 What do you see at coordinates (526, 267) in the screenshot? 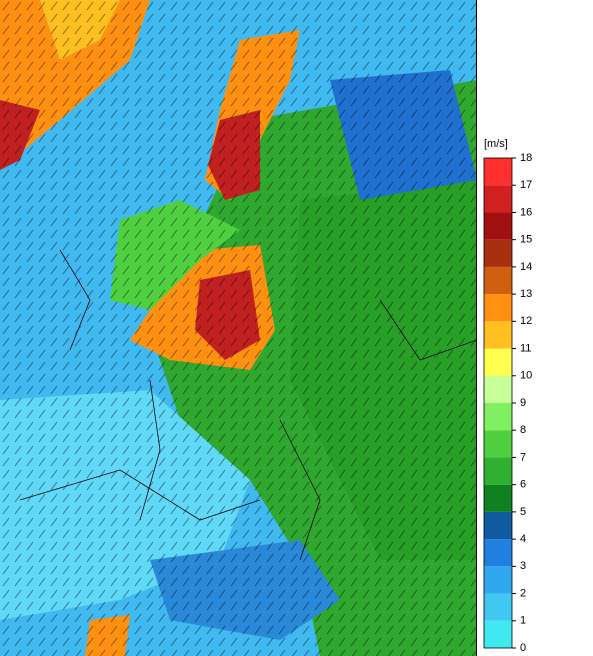
I see `legend-tick-label: 14` at bounding box center [526, 267].